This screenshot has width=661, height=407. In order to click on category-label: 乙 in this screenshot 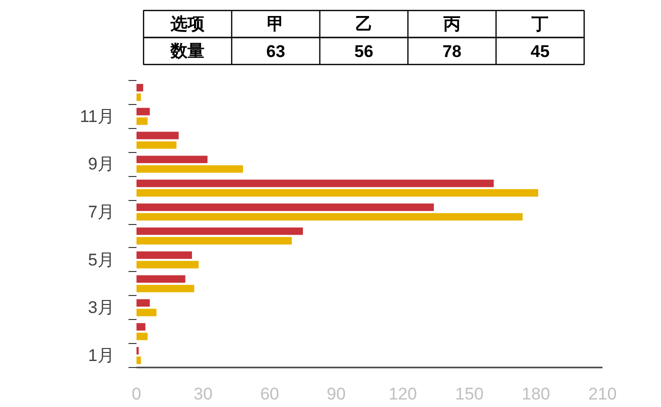, I will do `click(363, 24)`.